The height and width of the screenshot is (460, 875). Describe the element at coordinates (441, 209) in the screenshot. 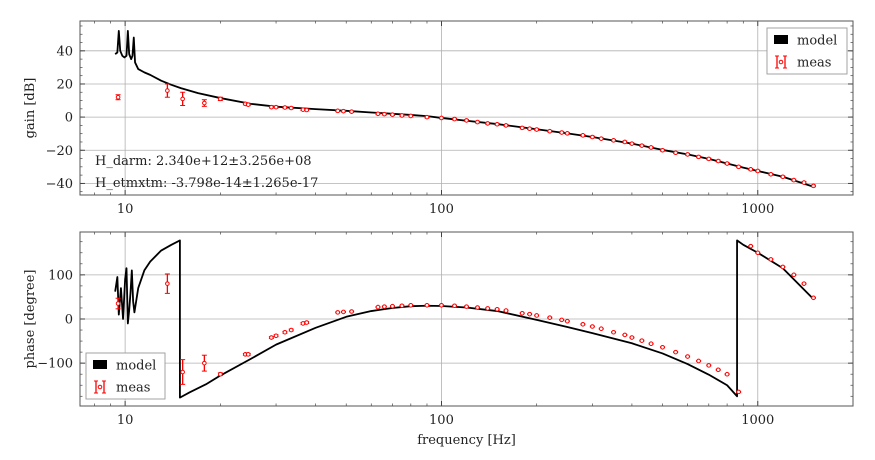

I see `gain-x-tick-label: 100` at that location.